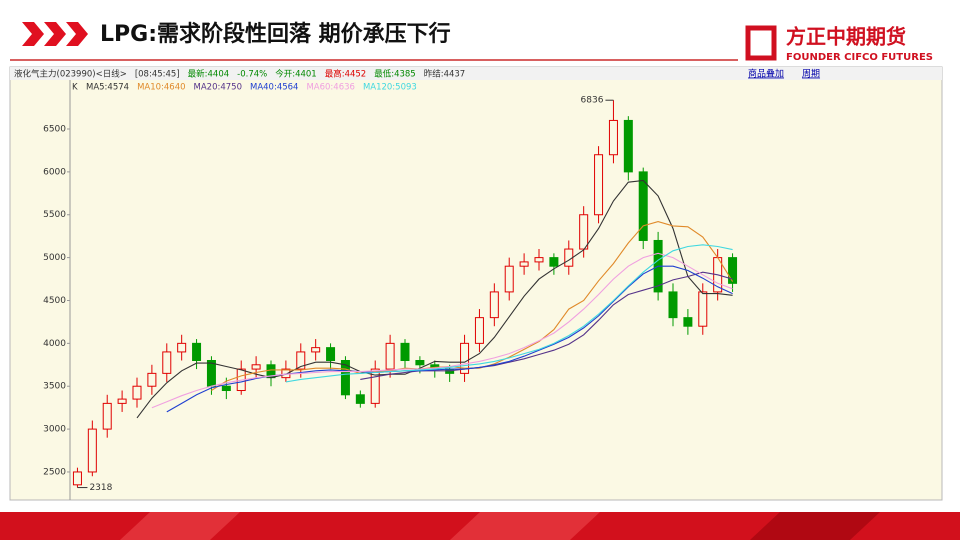 The height and width of the screenshot is (540, 960). Describe the element at coordinates (54, 301) in the screenshot. I see `y-tick-label: 4500` at that location.